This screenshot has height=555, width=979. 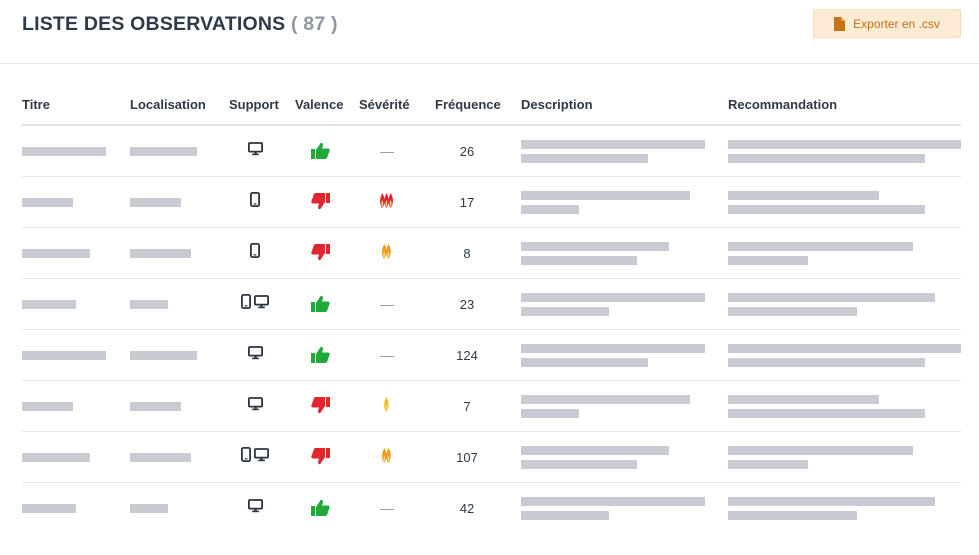 I want to click on export-csv-button: Exporter en .csv, so click(x=887, y=23).